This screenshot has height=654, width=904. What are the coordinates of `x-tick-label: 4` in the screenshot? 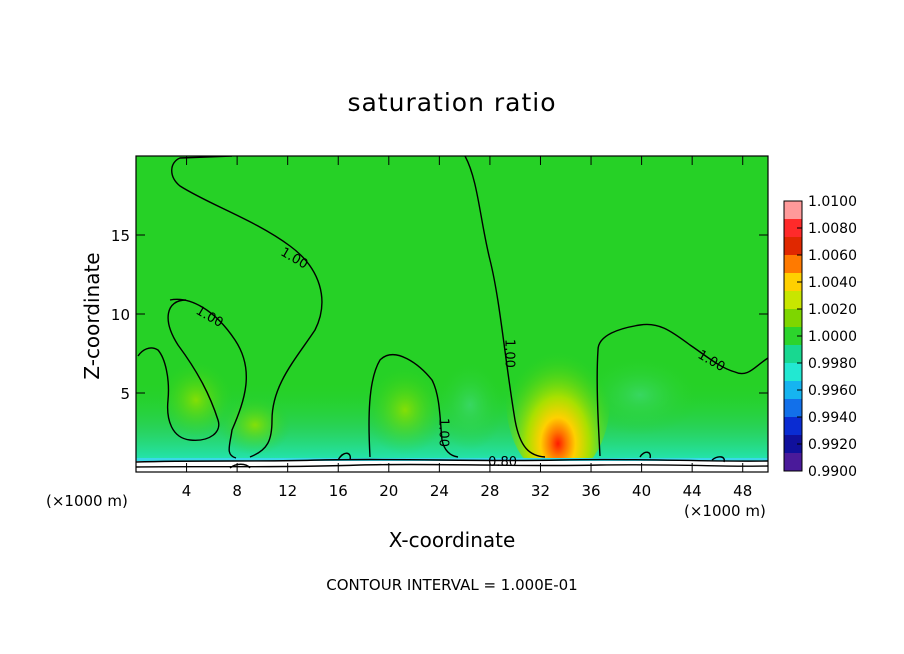 It's located at (187, 491).